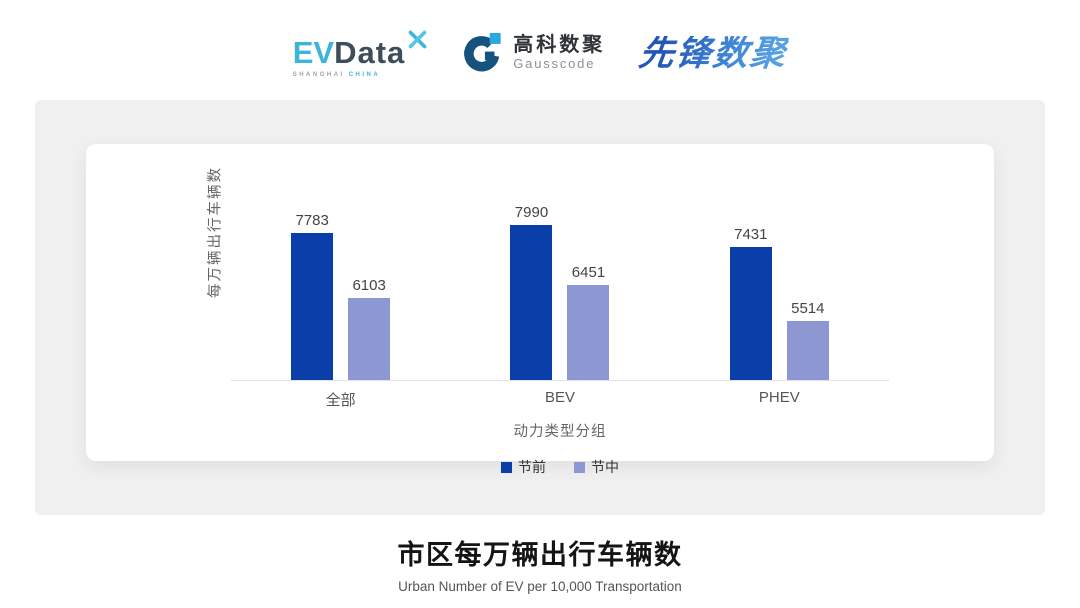  Describe the element at coordinates (808, 308) in the screenshot. I see `bar-value-label: 5514` at that location.